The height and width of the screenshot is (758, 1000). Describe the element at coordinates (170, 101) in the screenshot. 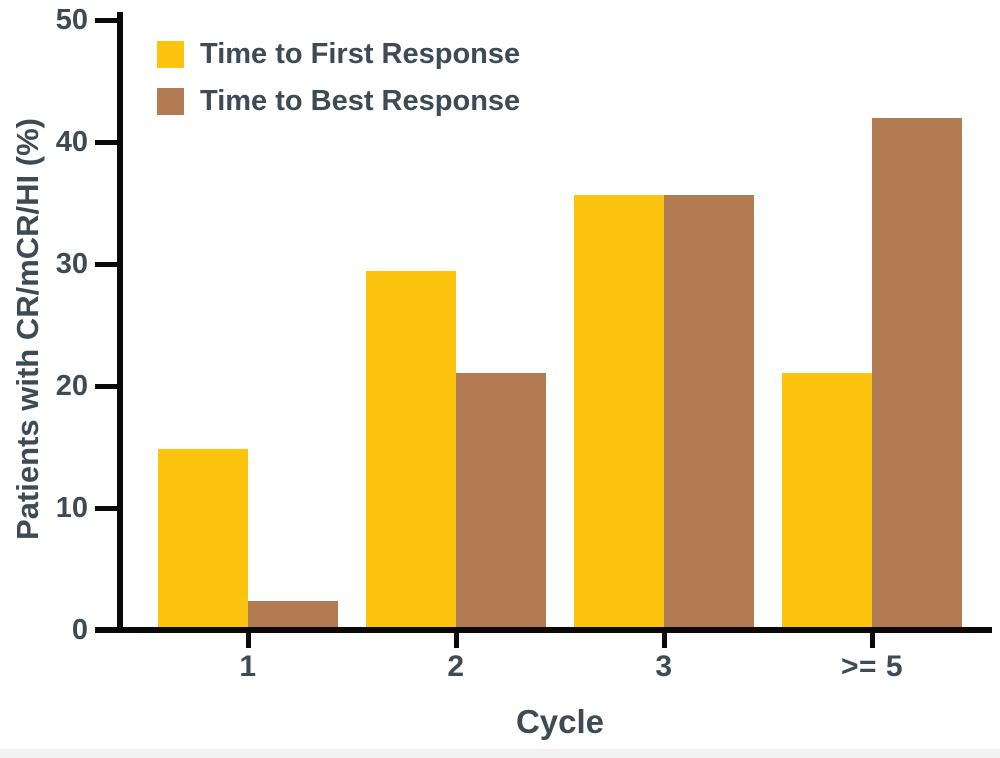

I see `legend-swatch-best-response-icon` at that location.